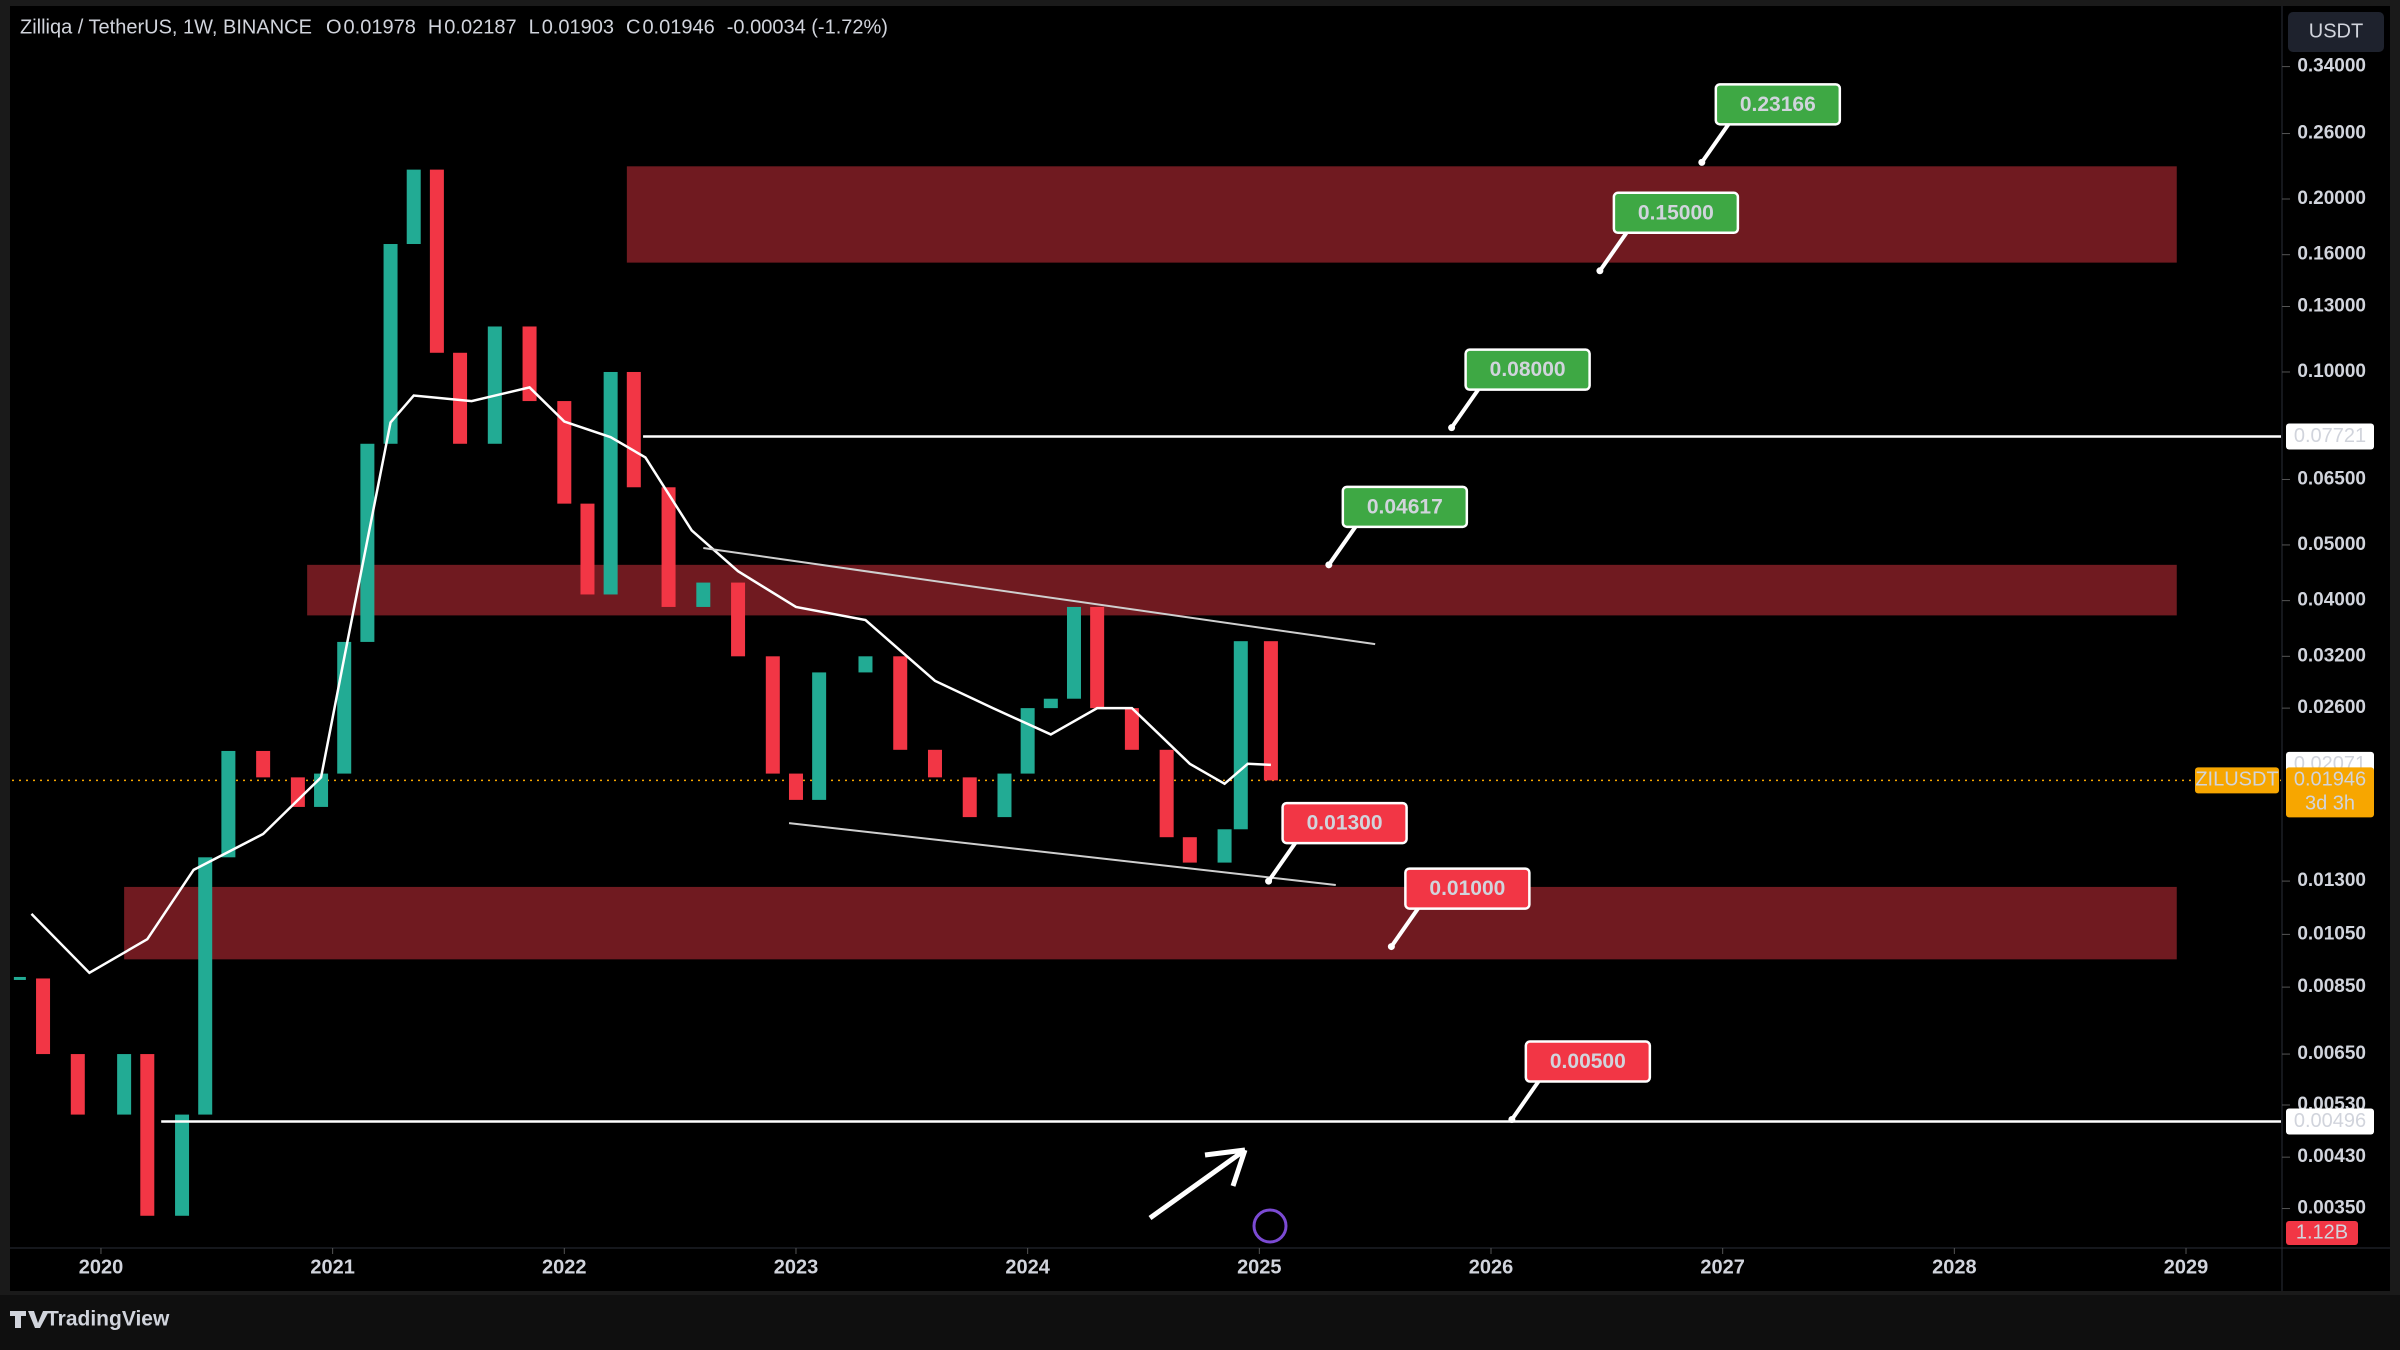  Describe the element at coordinates (1259, 1267) in the screenshot. I see `x-tick-label: 2025` at that location.